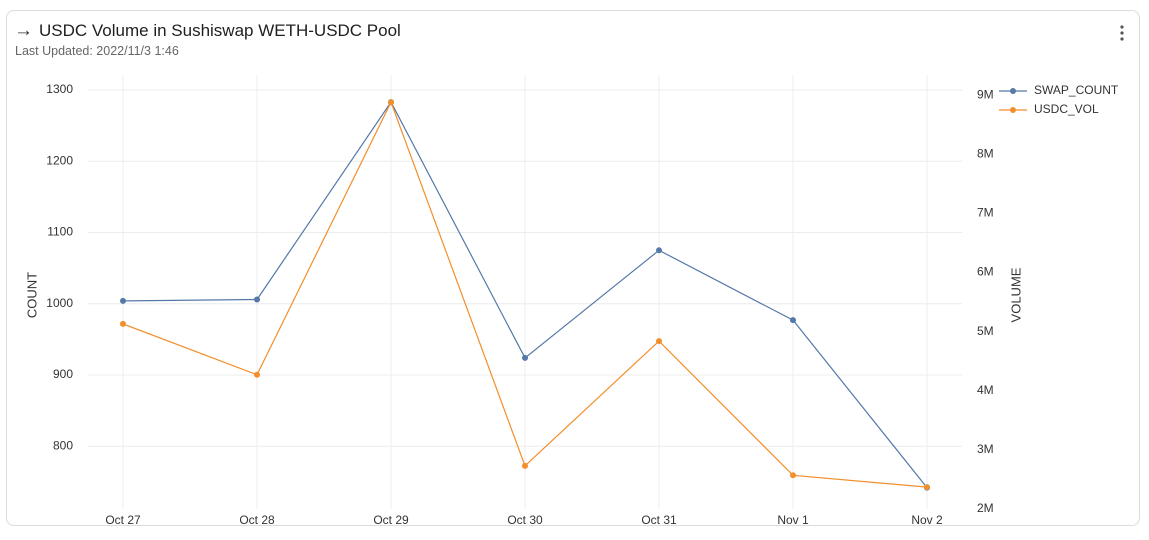 The image size is (1149, 540). What do you see at coordinates (220, 30) in the screenshot?
I see `chart-title: USDC Volume in Sushiswap WETH-USDC Pool` at bounding box center [220, 30].